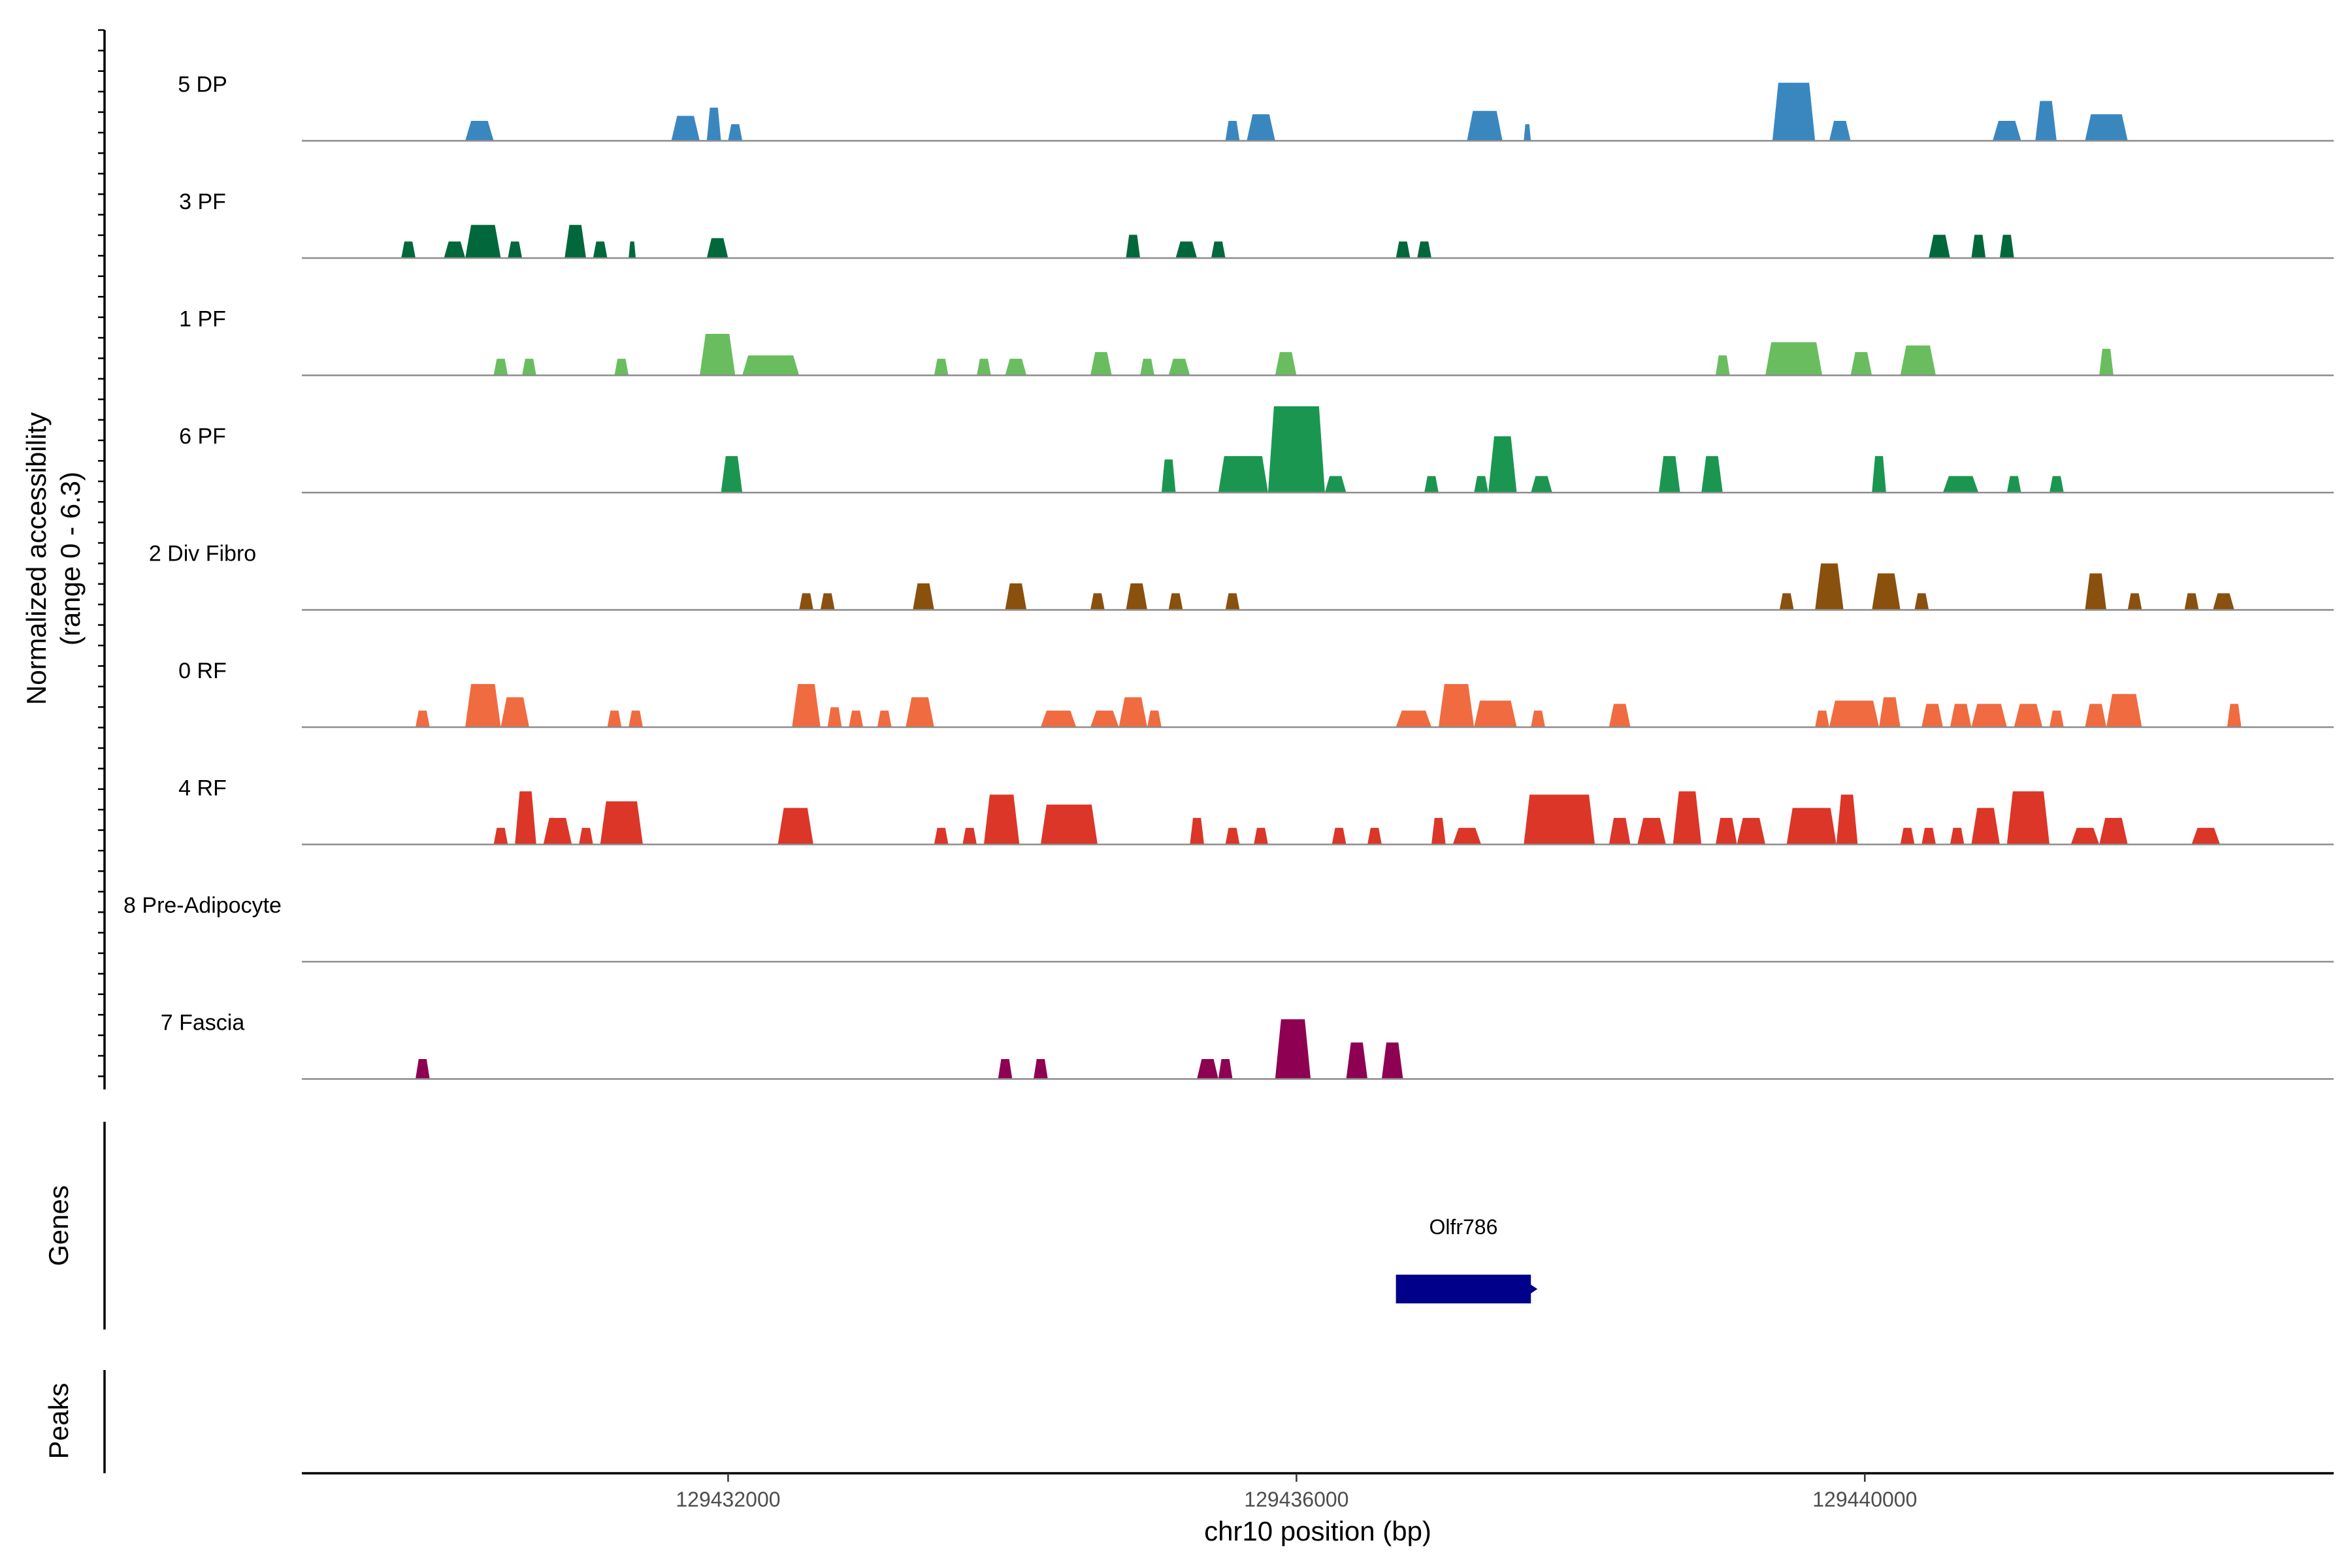 The width and height of the screenshot is (2352, 1568). Describe the element at coordinates (1463, 1289) in the screenshot. I see `gene-body-olfr786` at that location.